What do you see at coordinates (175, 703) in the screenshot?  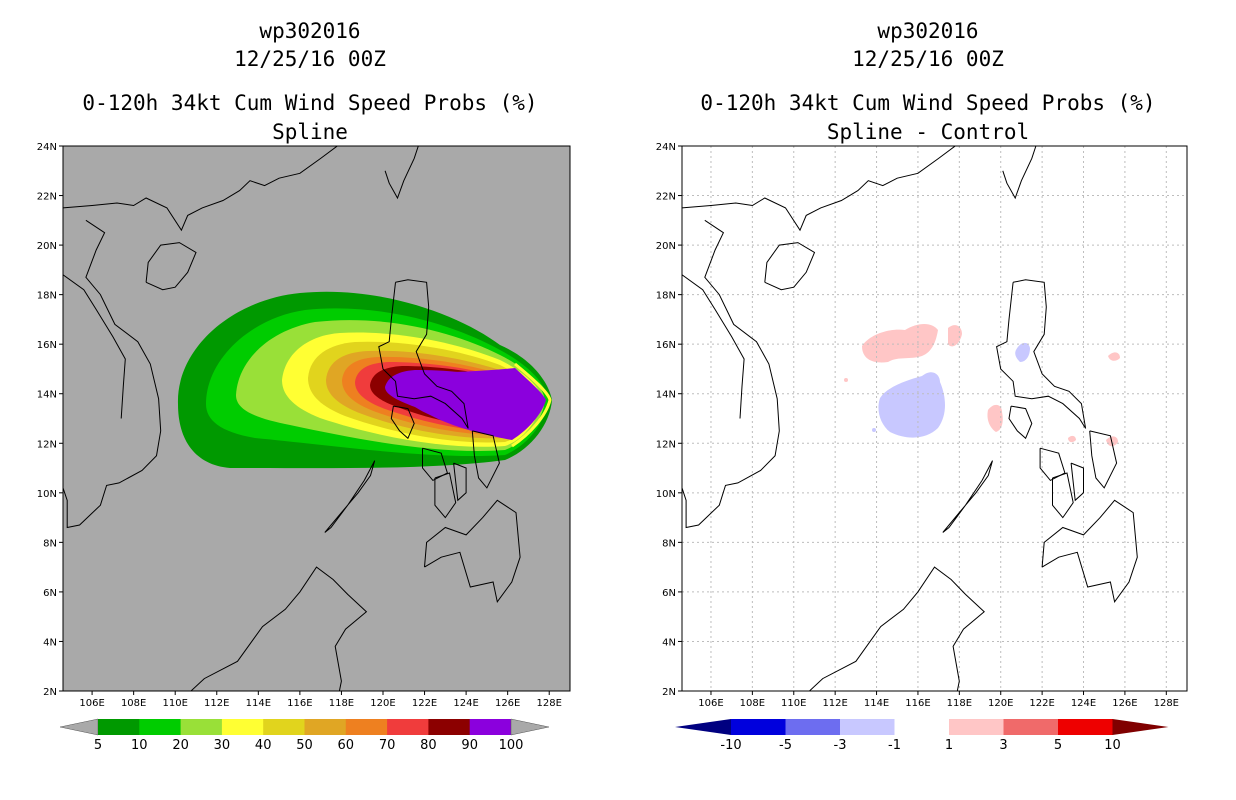 I see `lon-tick-label: 110E` at bounding box center [175, 703].